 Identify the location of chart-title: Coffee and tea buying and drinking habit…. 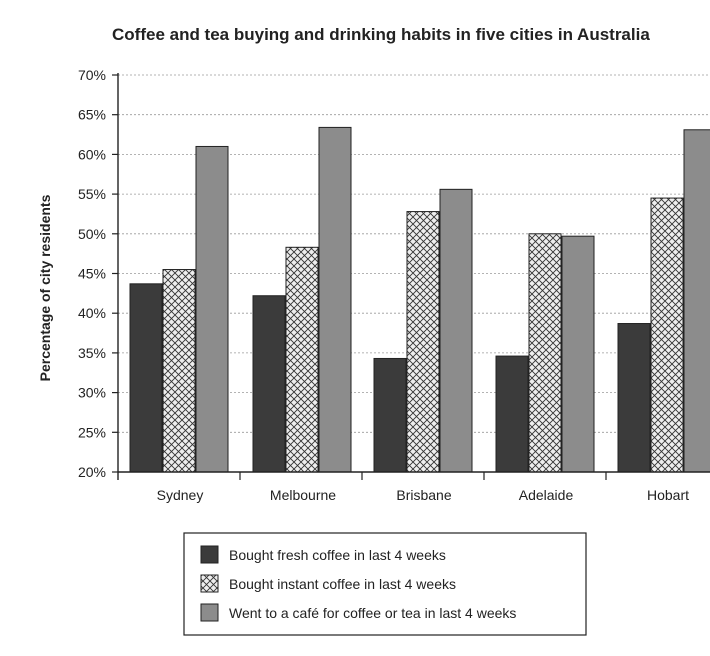
(381, 34).